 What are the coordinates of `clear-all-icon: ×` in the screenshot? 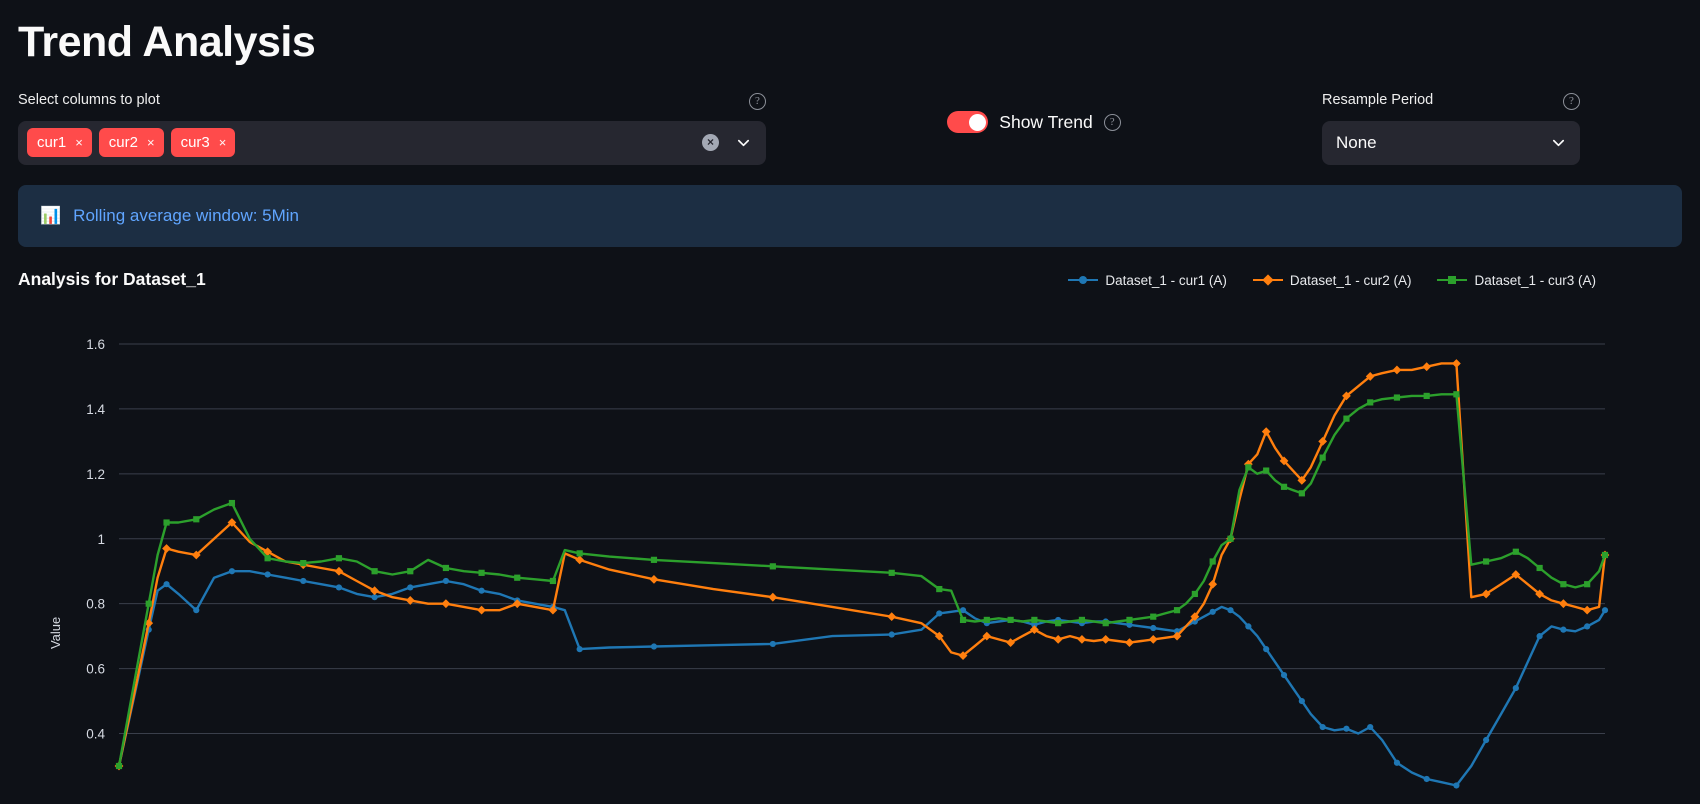 It's located at (710, 143).